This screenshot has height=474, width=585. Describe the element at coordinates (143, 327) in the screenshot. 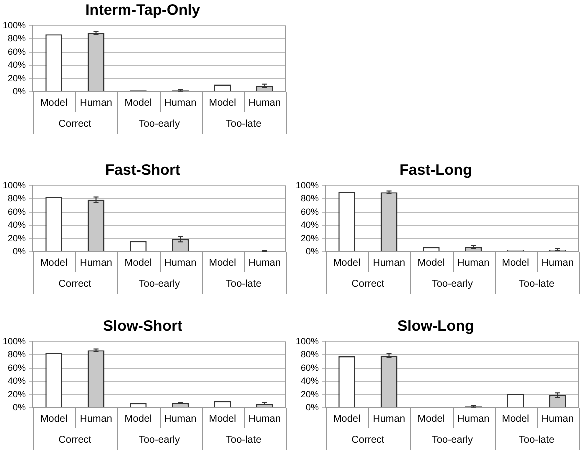

I see `chart-title: Slow-Short` at that location.